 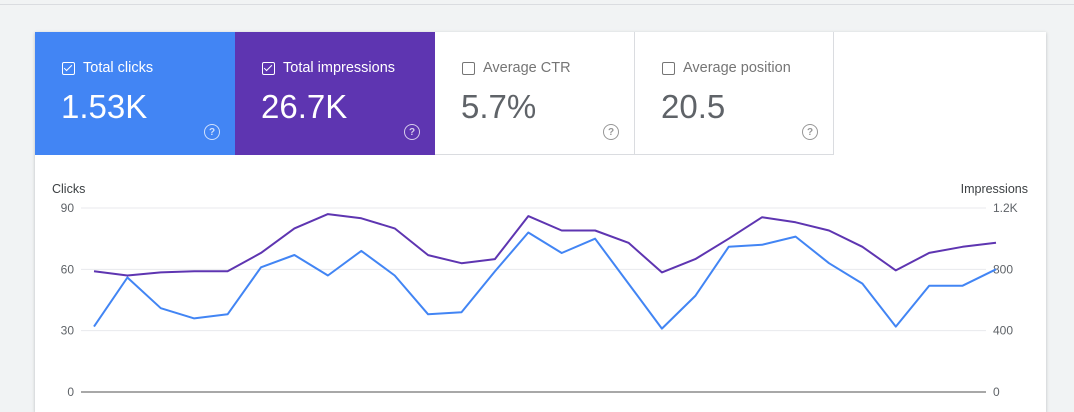 What do you see at coordinates (1003, 331) in the screenshot?
I see `right-tick-label: 400` at bounding box center [1003, 331].